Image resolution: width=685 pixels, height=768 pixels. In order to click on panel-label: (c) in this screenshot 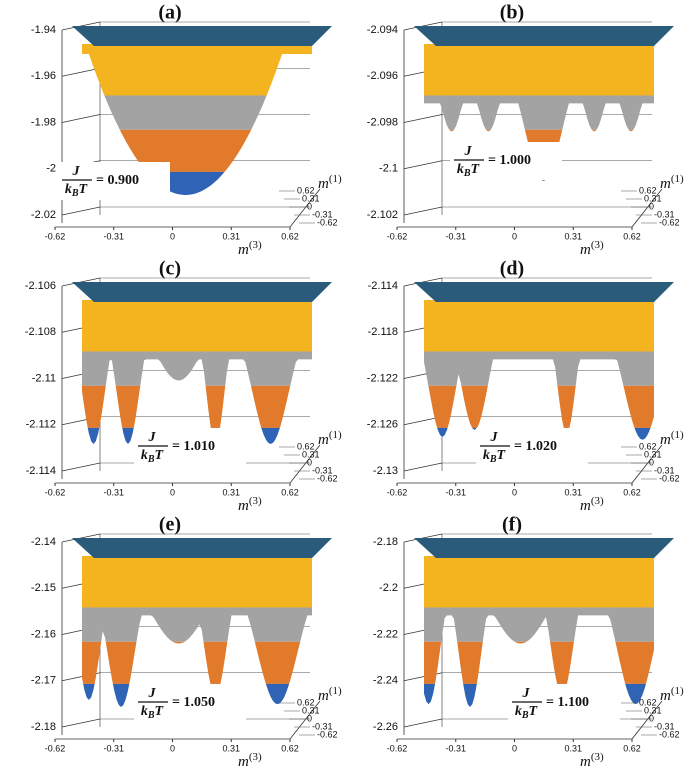, I will do `click(170, 269)`.